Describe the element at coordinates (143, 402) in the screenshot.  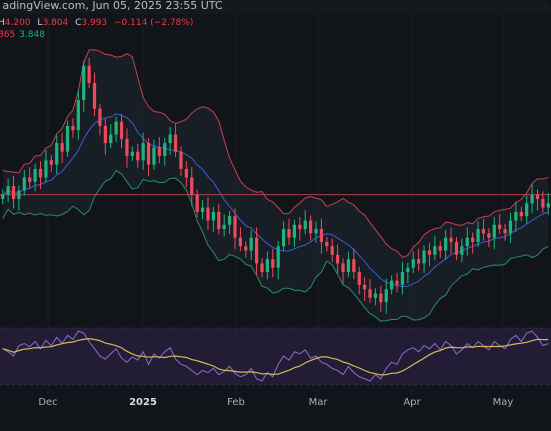
I see `time-axis-label-2025: 2025` at that location.